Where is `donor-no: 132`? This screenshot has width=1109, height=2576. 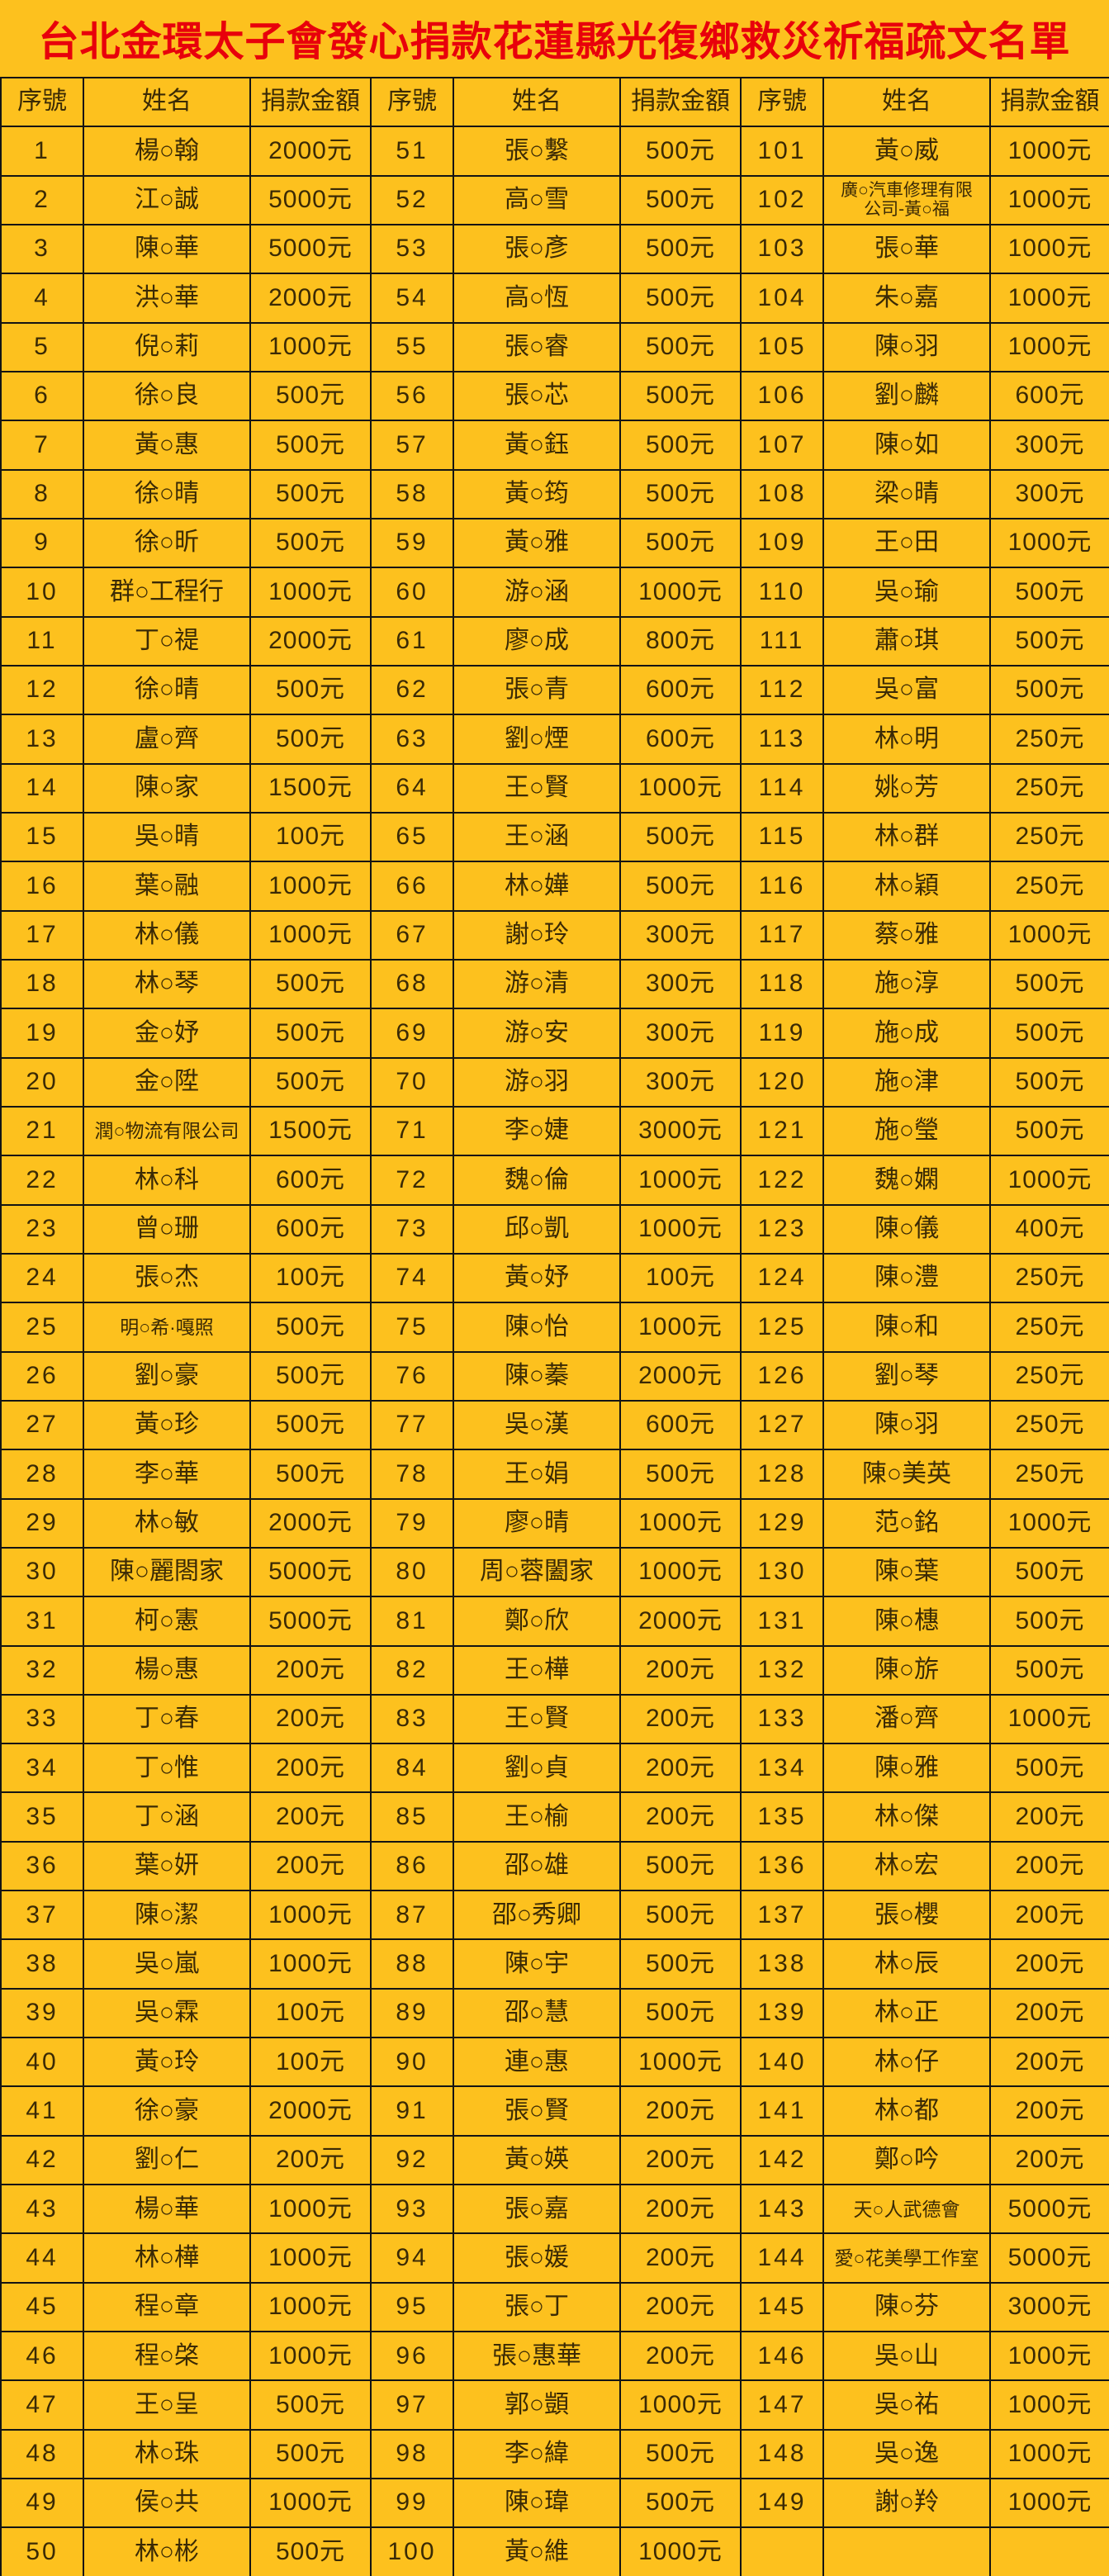
donor-no: 132 is located at coordinates (782, 1670).